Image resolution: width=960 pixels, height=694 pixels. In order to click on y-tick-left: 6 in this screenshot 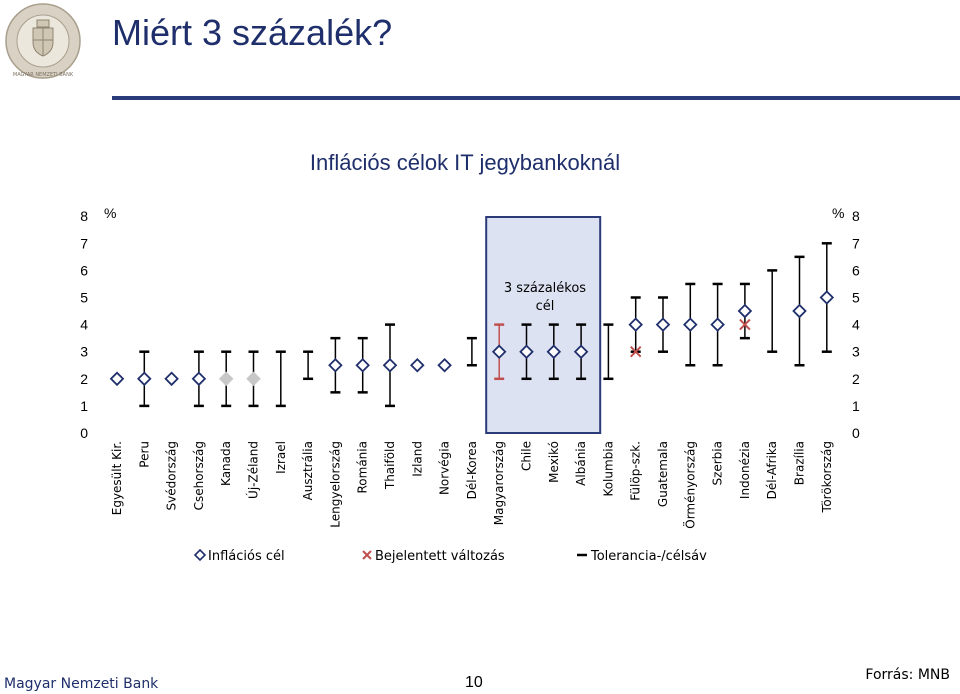, I will do `click(84, 270)`.